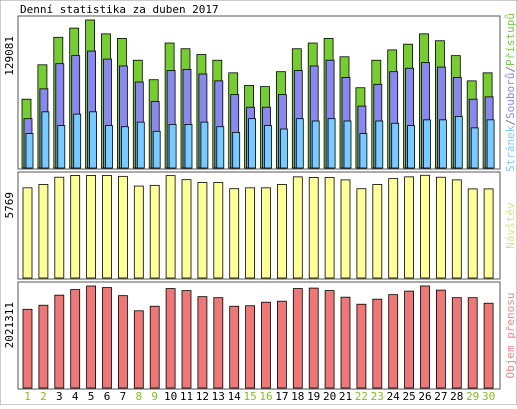 Image resolution: width=517 pixels, height=409 pixels. What do you see at coordinates (297, 396) in the screenshot?
I see `x-tick-label-18: 18` at bounding box center [297, 396].